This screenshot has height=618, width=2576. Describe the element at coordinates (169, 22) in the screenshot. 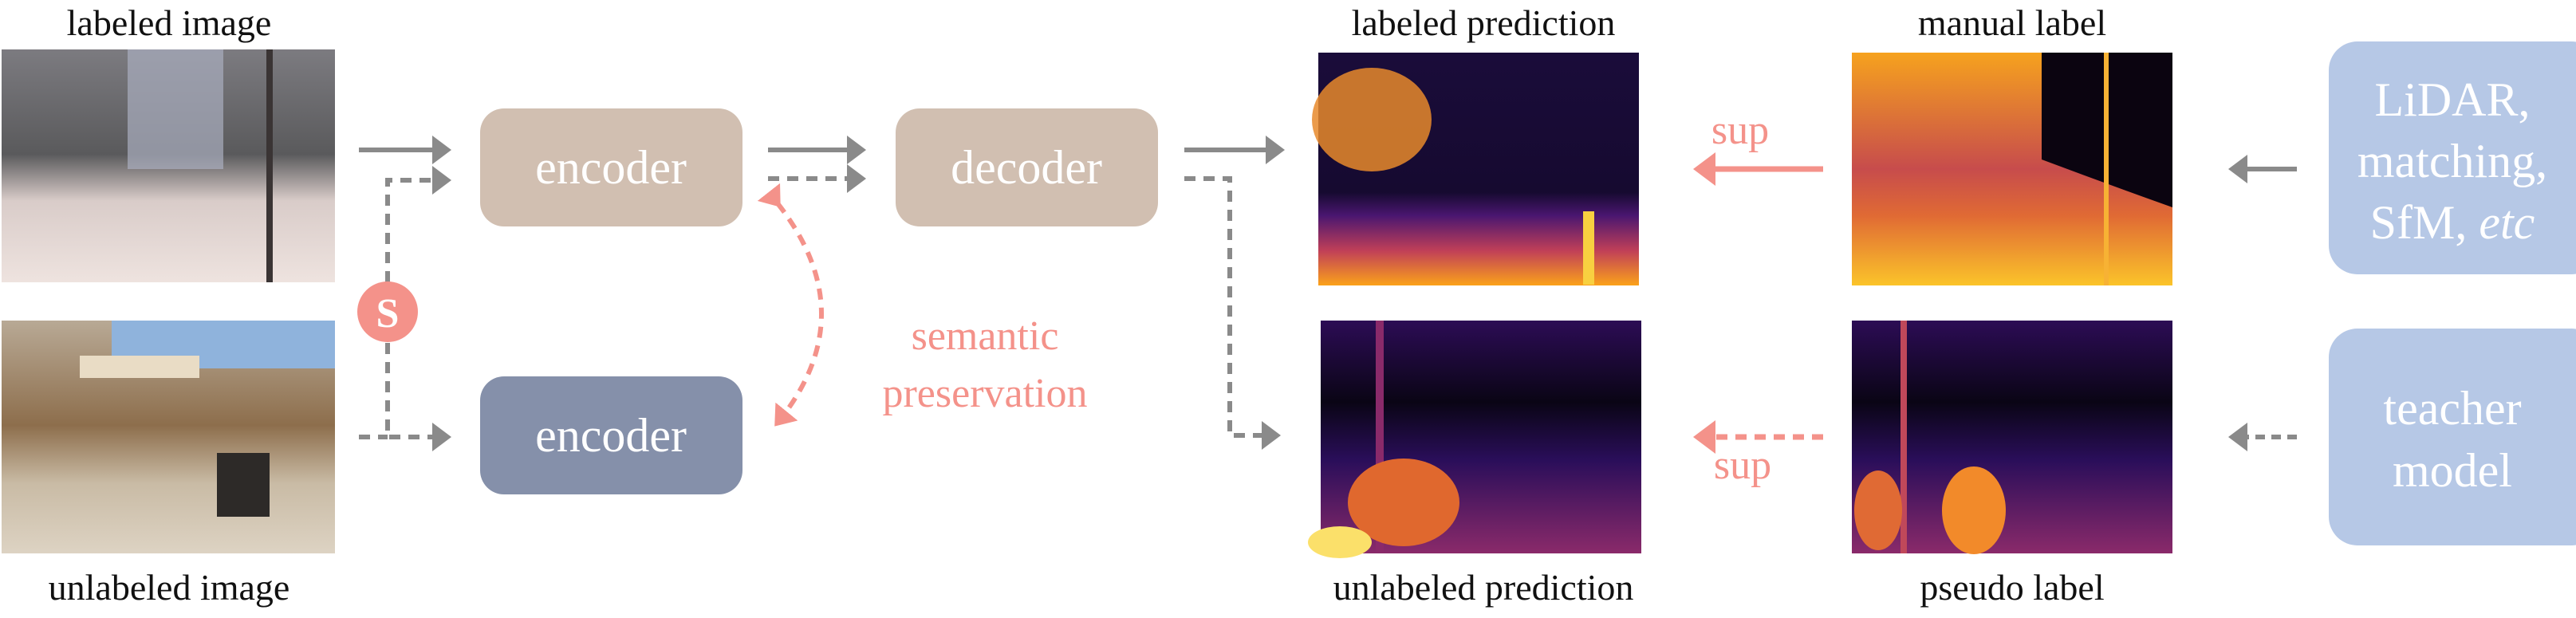

I see `caption-labeled-image: labeled image` at that location.